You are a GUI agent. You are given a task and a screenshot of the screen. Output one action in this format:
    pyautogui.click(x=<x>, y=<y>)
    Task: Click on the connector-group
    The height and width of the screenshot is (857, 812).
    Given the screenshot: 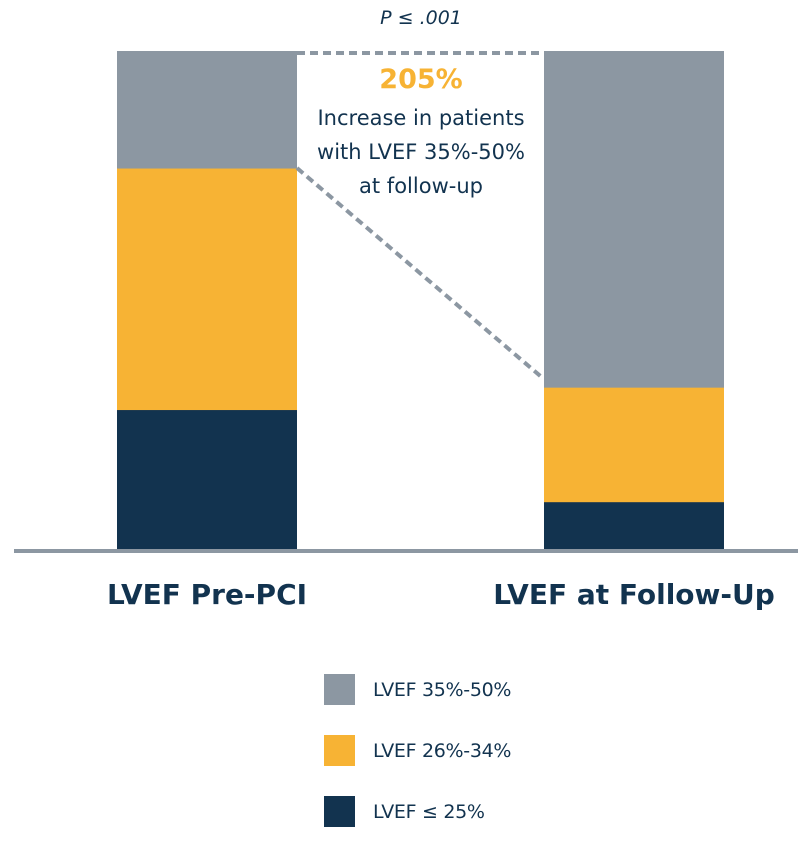 What is the action you would take?
    pyautogui.click(x=420, y=216)
    